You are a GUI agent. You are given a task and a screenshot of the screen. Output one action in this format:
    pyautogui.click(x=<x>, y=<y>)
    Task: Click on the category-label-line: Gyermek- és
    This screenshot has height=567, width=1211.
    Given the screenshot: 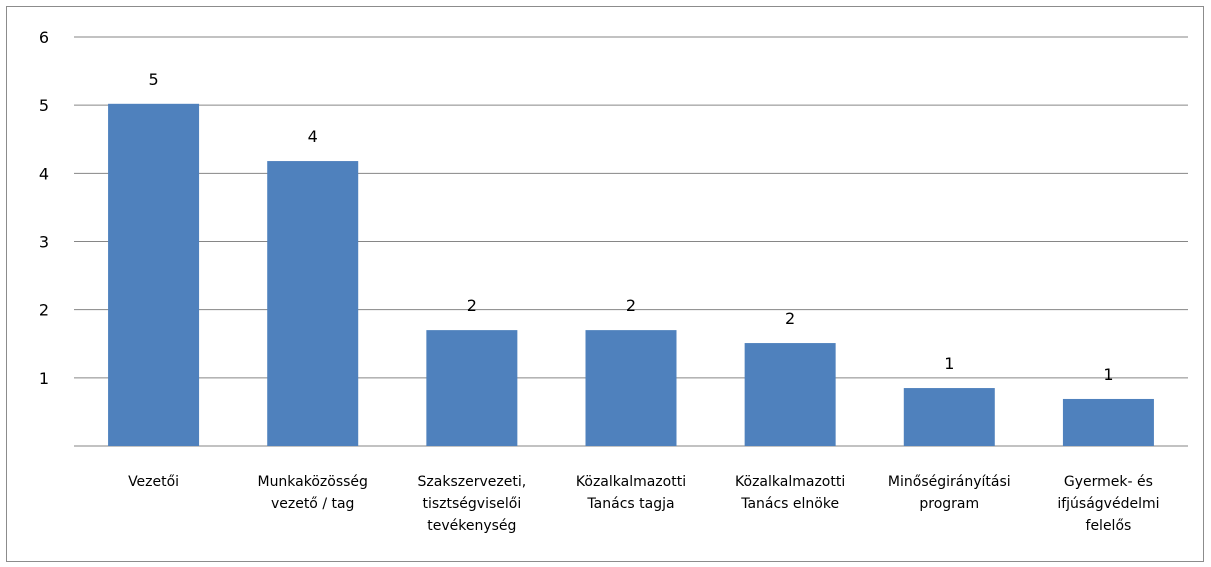 What is the action you would take?
    pyautogui.click(x=1108, y=482)
    